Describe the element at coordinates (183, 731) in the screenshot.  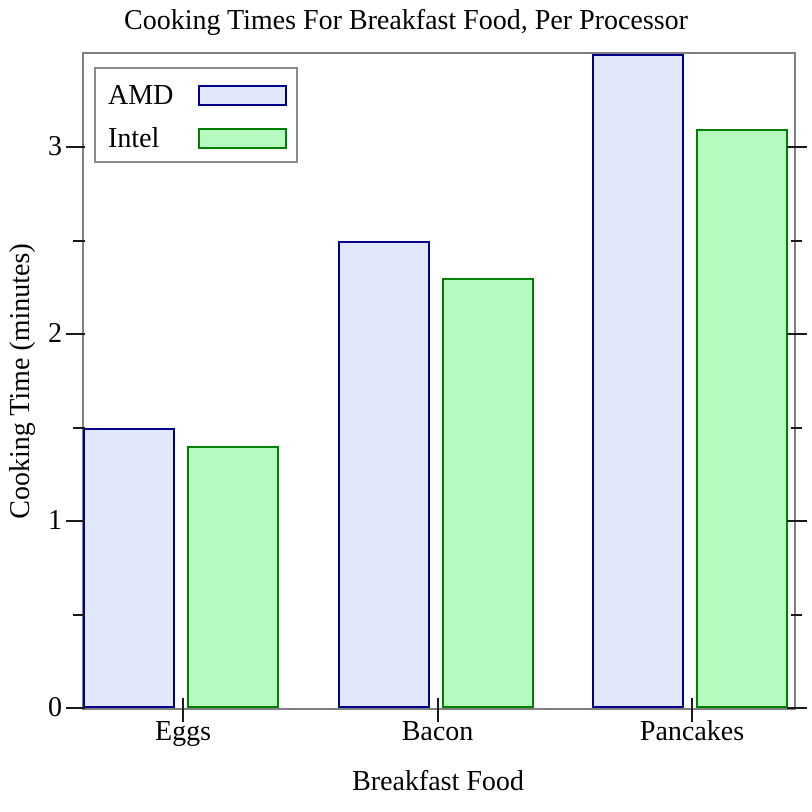
I see `x-tick-label-eggs: Eggs` at that location.